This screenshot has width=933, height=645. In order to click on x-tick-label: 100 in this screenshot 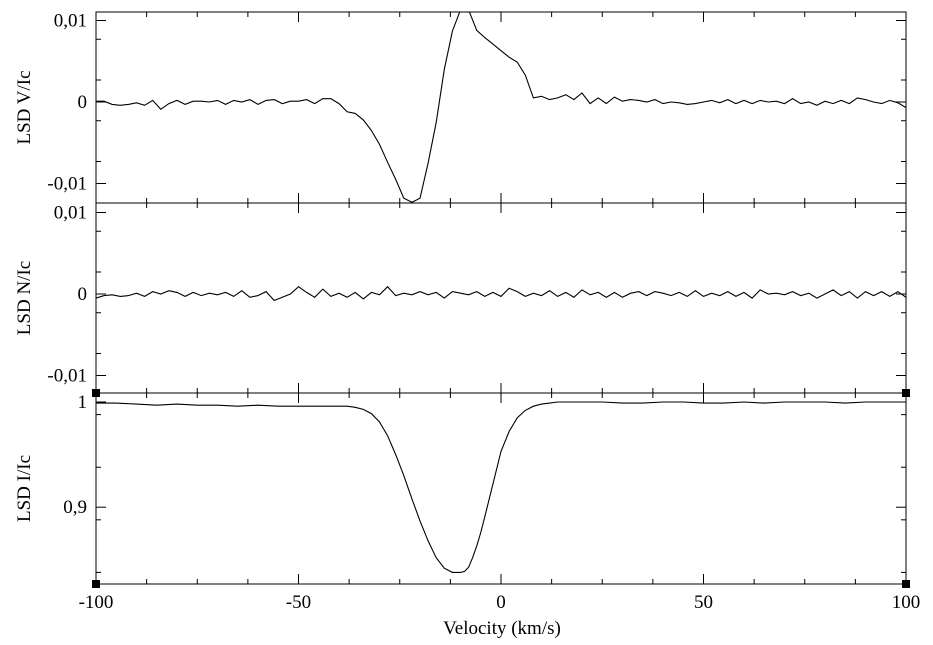, I will do `click(906, 602)`.